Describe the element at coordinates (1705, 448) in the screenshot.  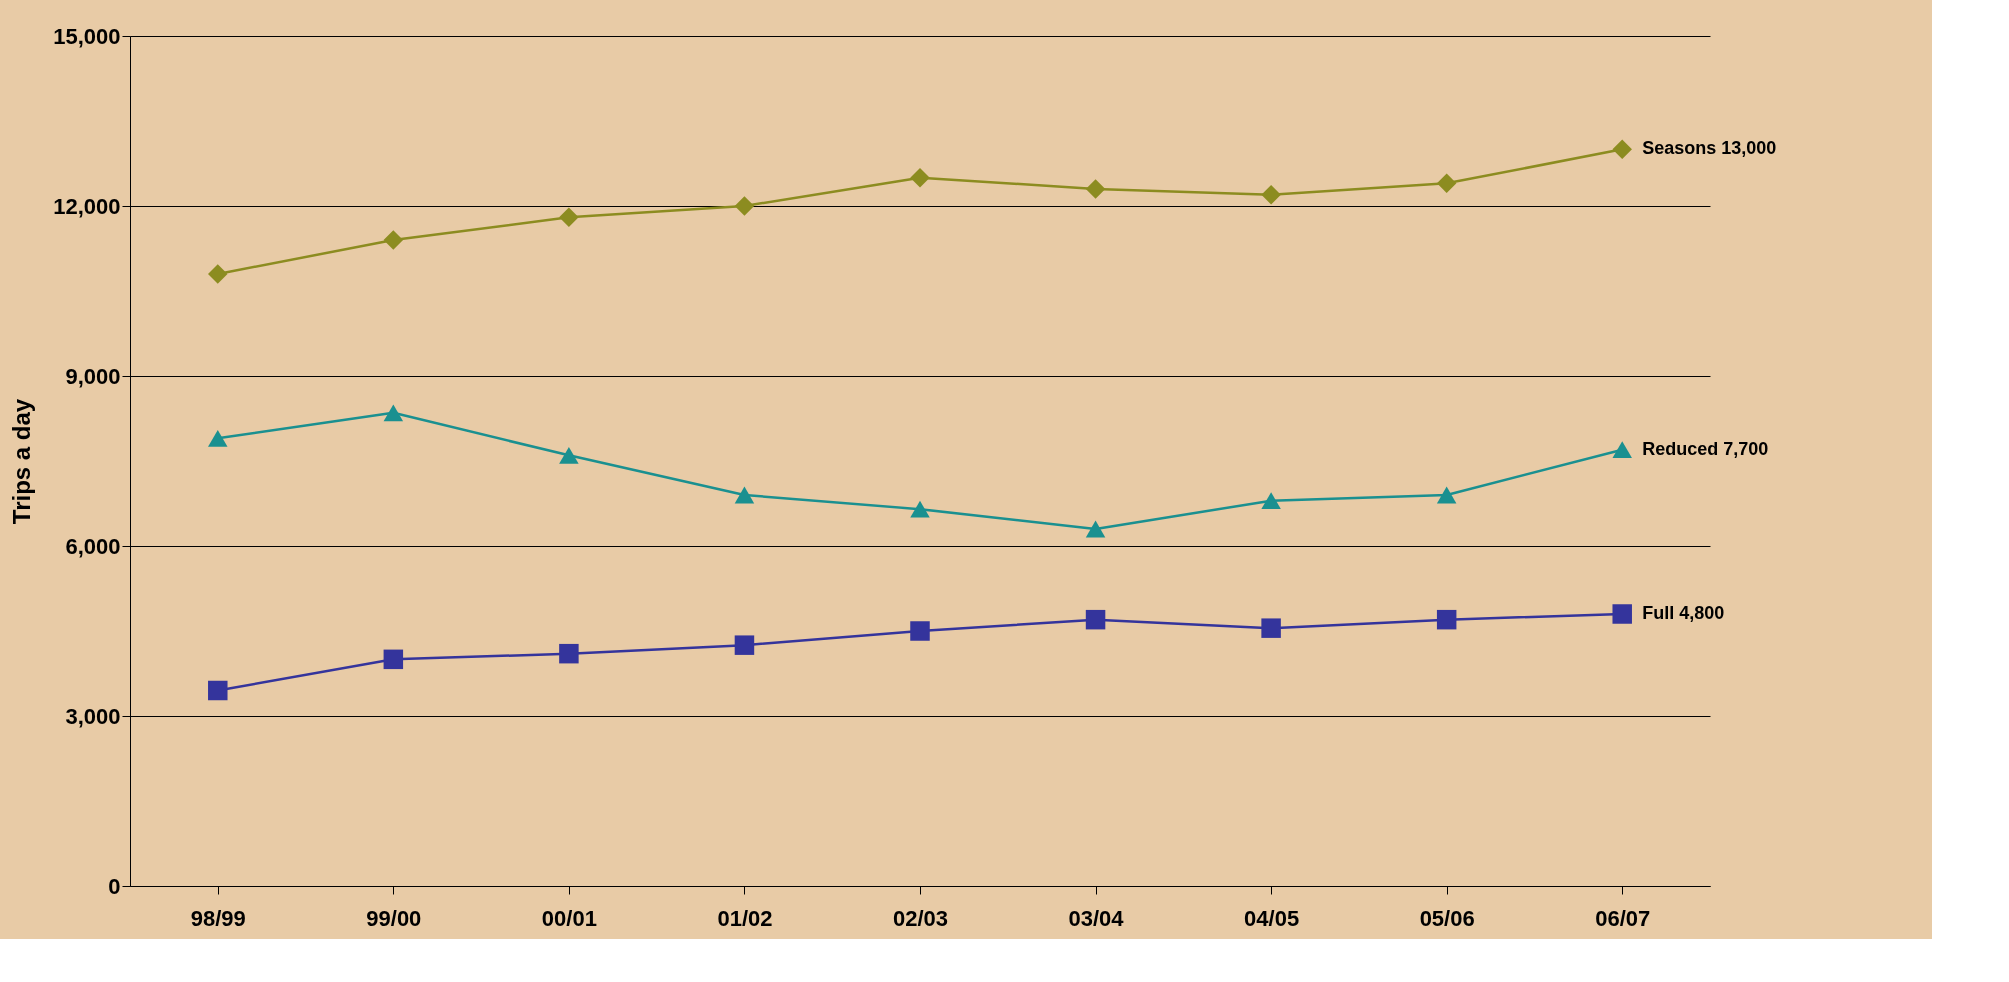
I see `text: Reduced 7,700` at that location.